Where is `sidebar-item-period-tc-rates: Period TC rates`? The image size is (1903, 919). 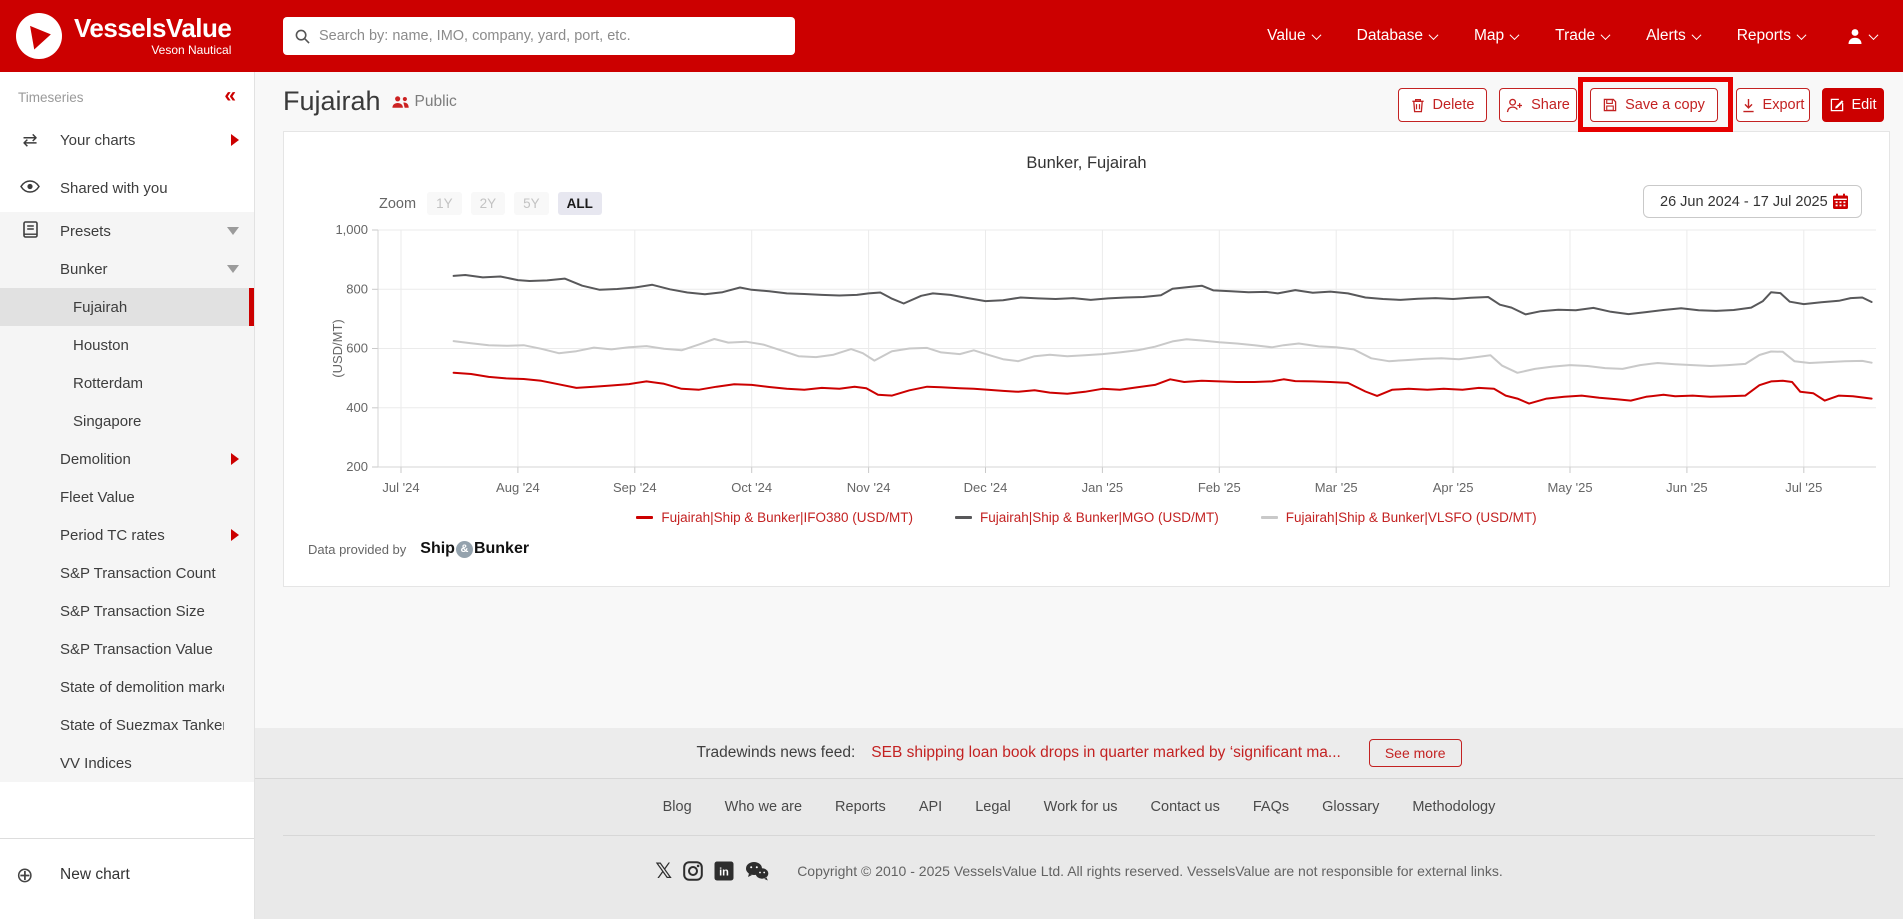 sidebar-item-period-tc-rates: Period TC rates is located at coordinates (127, 535).